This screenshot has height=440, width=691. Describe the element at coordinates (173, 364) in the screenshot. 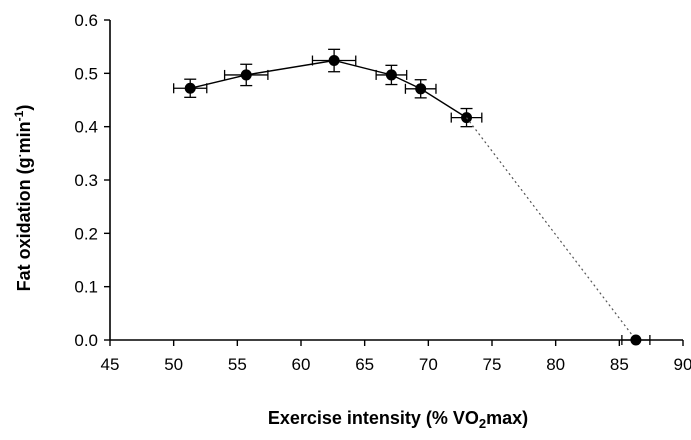

I see `x-tick-label: 50` at that location.